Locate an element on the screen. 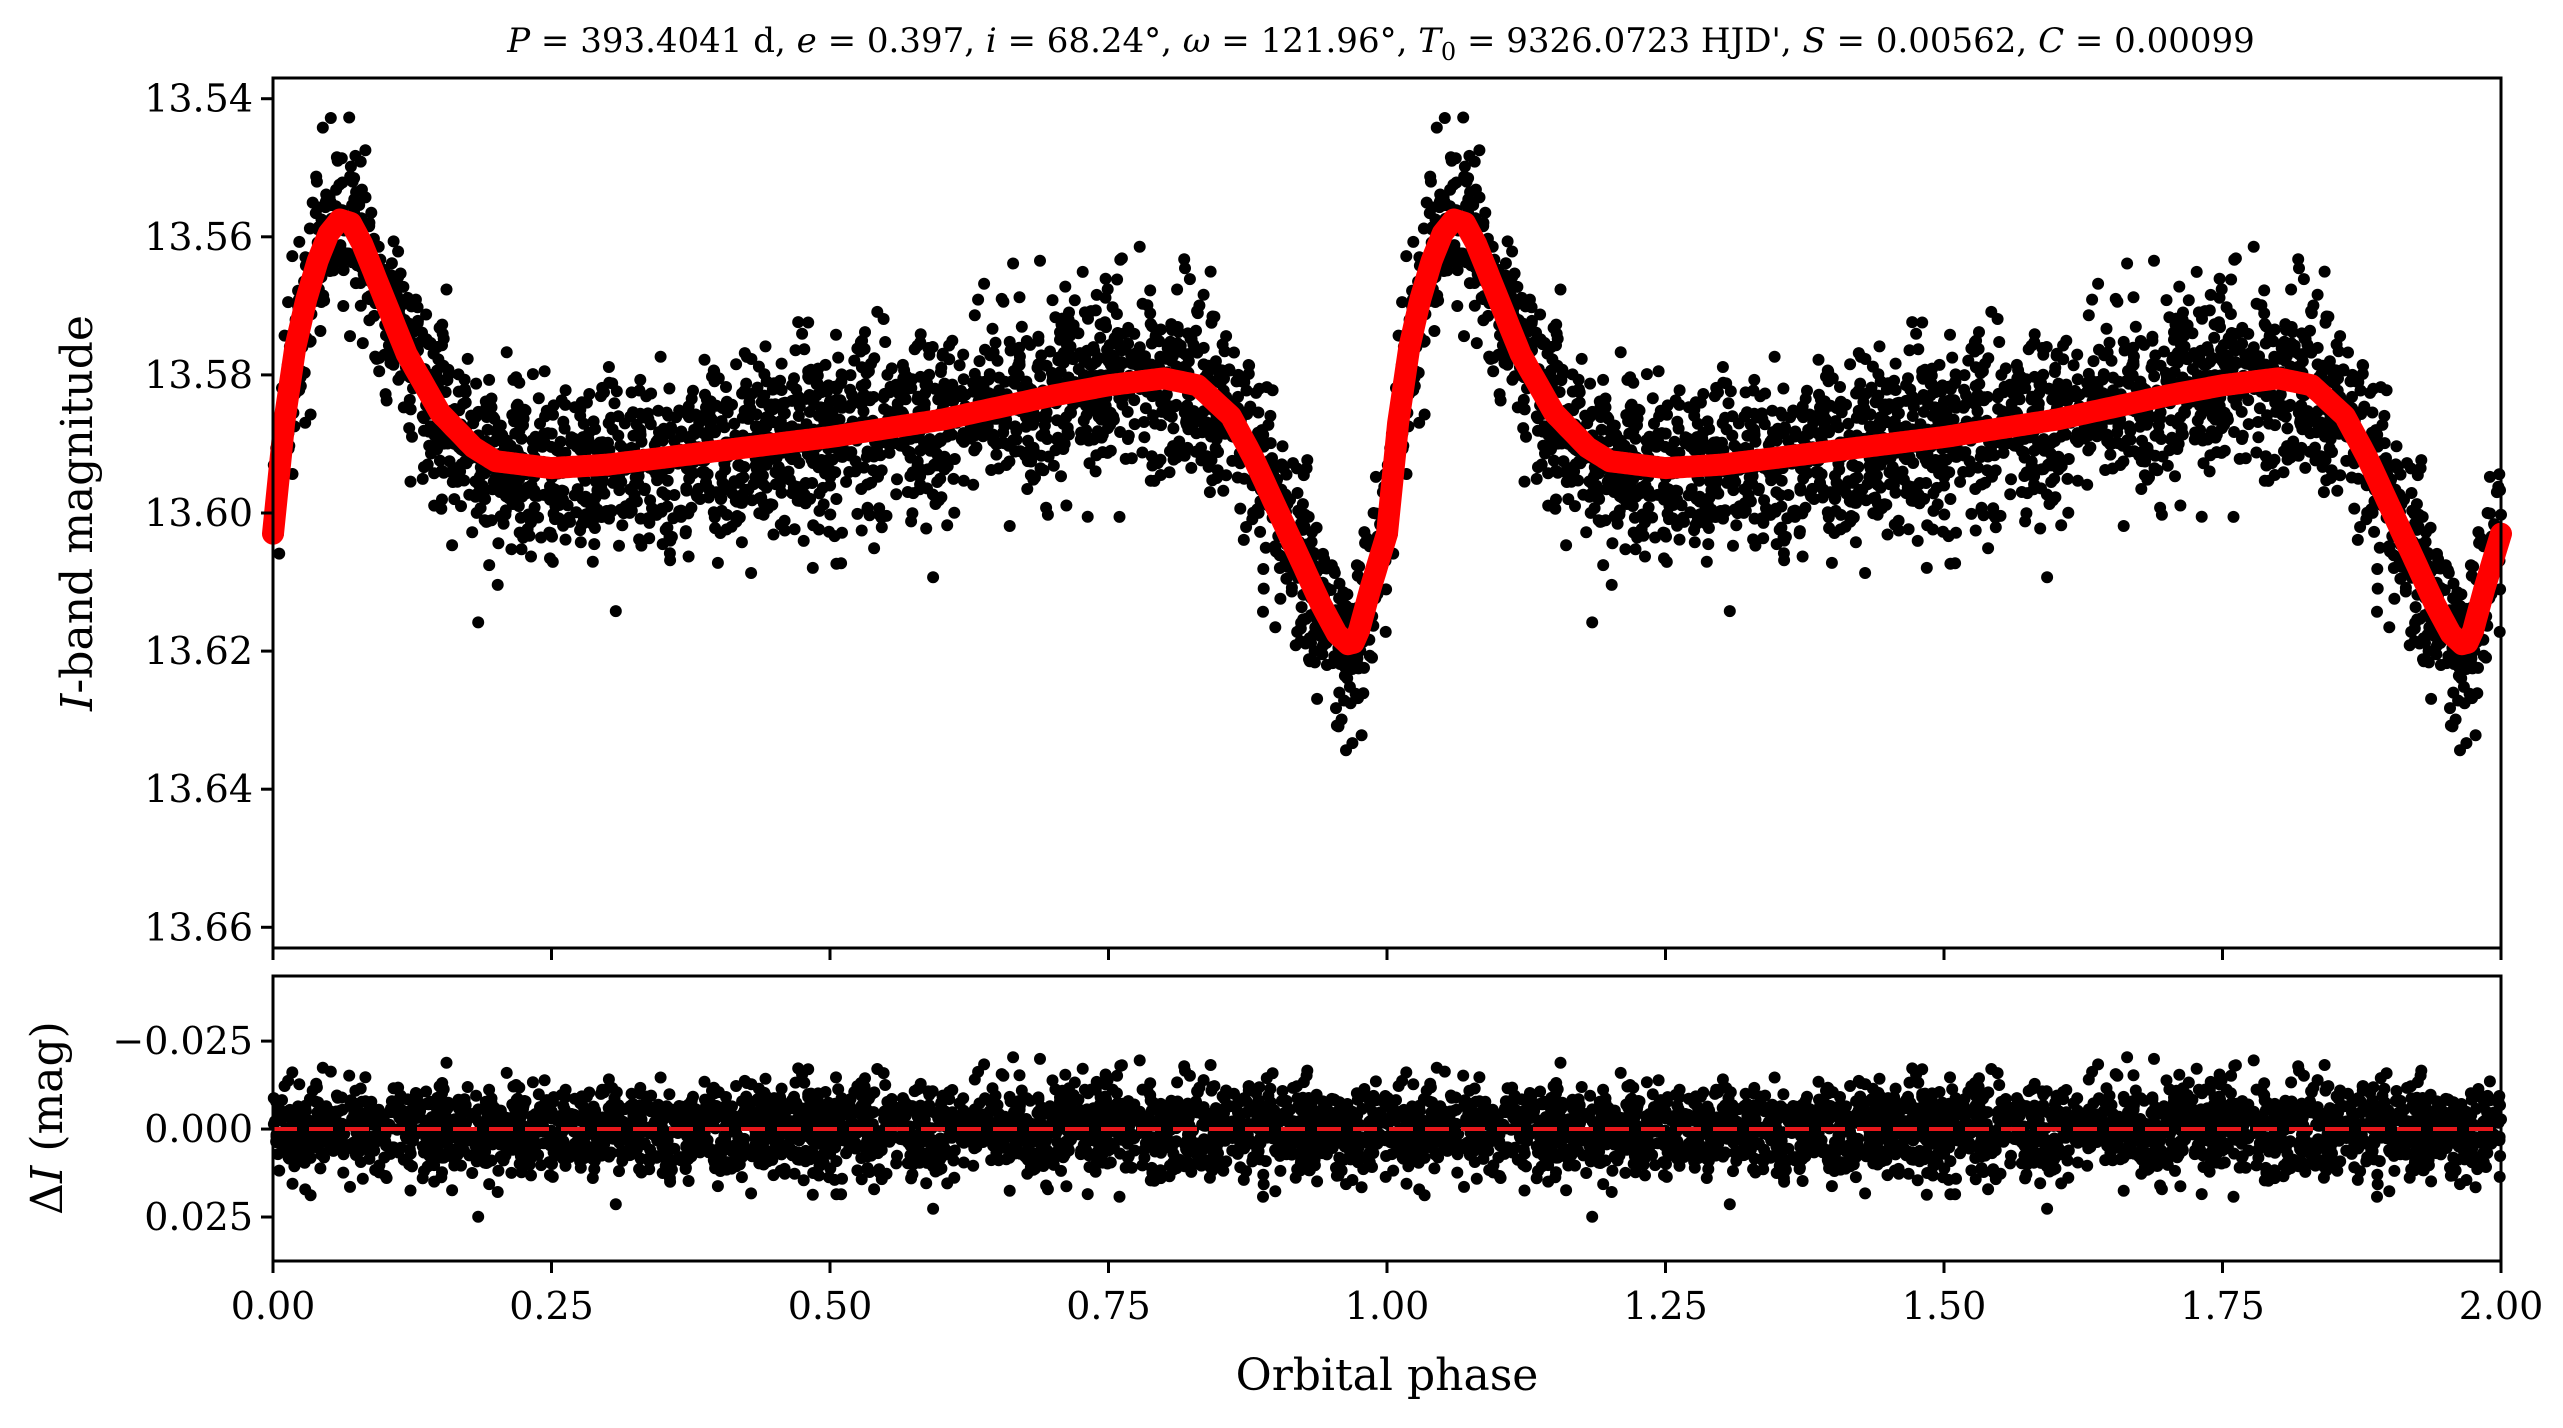  title-e-symbol: e is located at coordinates (807, 41).